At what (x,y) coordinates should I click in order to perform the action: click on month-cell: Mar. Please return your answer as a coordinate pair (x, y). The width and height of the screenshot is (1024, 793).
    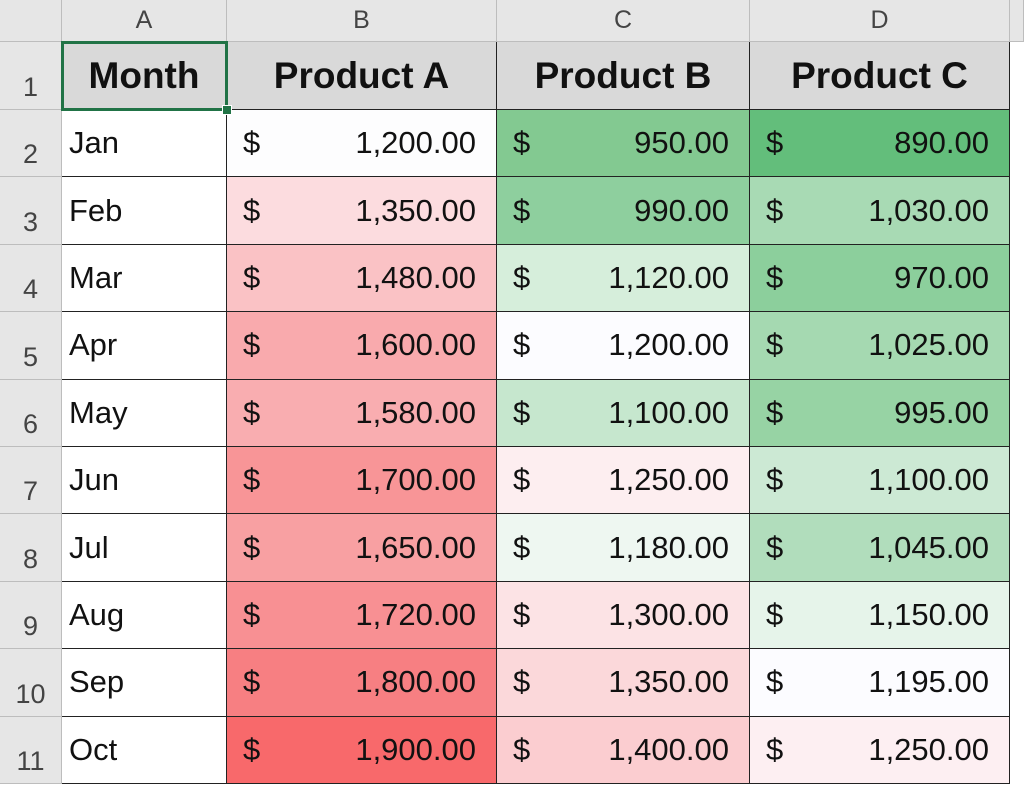
    Looking at the image, I should click on (144, 278).